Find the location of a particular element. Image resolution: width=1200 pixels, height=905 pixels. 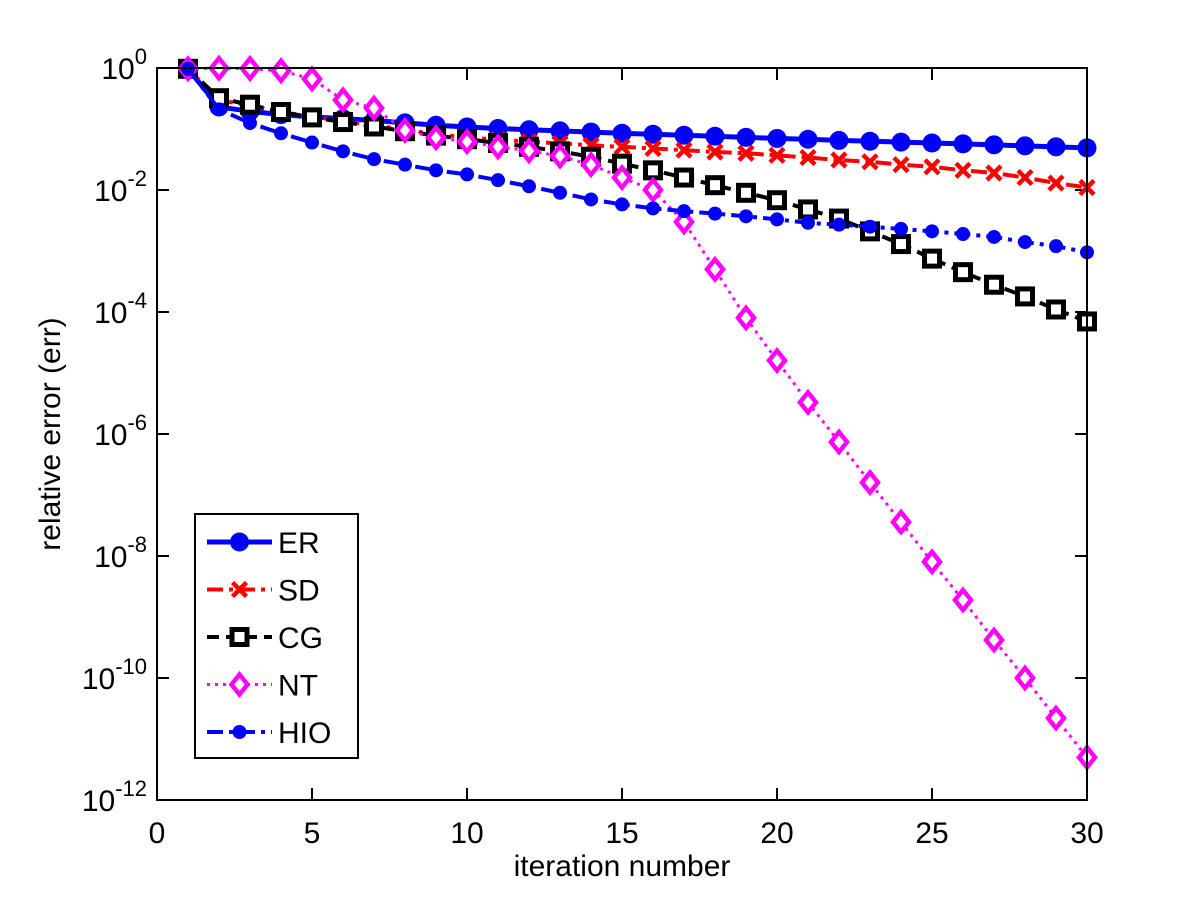

y-tick-label: 10⁻¹⁰ is located at coordinates (114, 675).